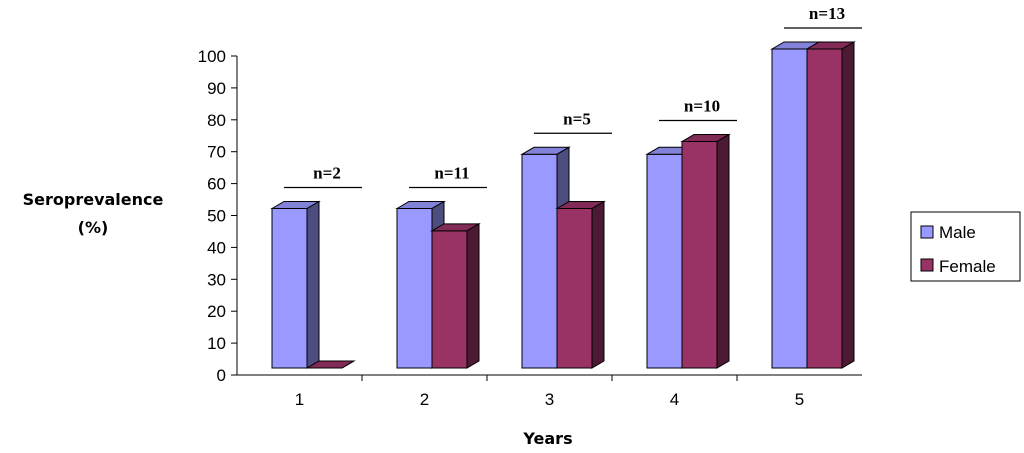 The width and height of the screenshot is (1024, 453). Describe the element at coordinates (674, 399) in the screenshot. I see `x-tick-label-4: 4` at that location.